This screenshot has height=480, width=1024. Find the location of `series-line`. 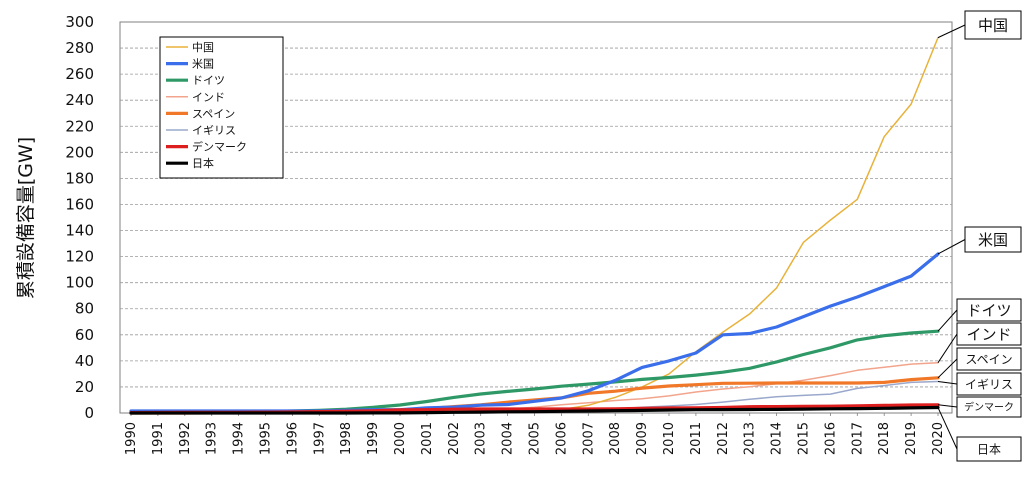

series-line is located at coordinates (534, 410).